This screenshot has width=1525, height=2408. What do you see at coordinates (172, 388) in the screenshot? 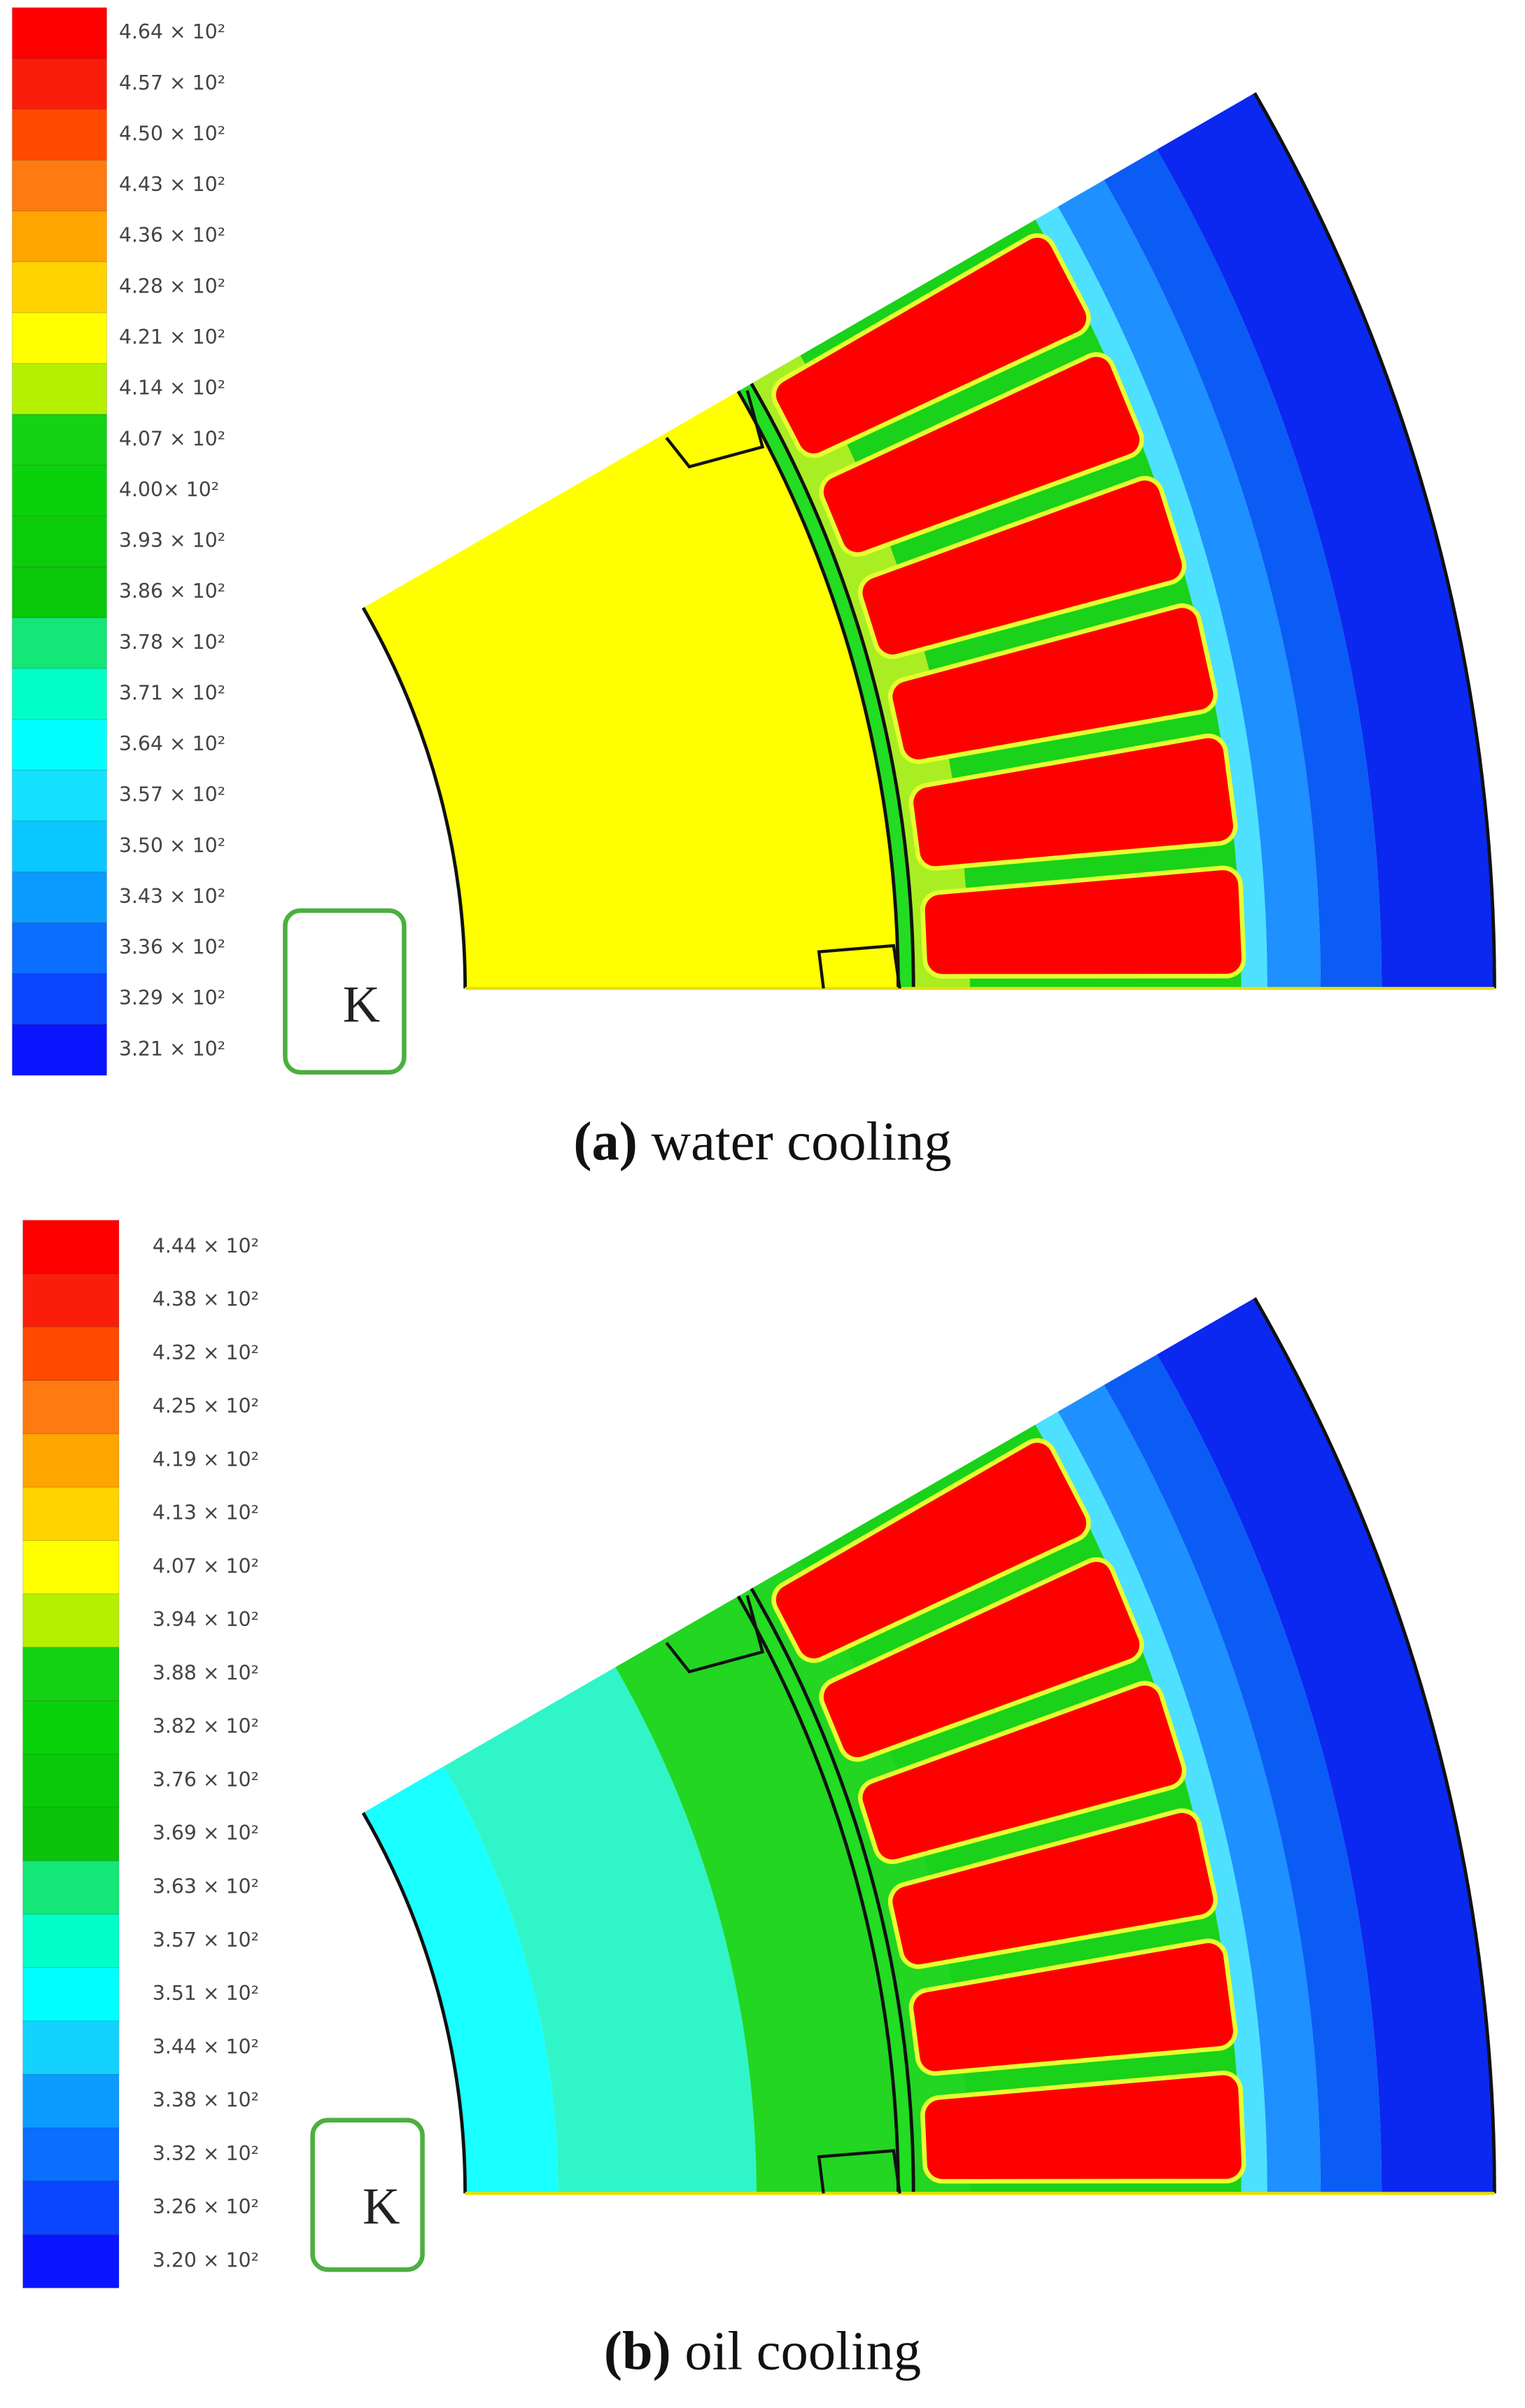
I see `legend-label: 4.14 × 10²` at bounding box center [172, 388].